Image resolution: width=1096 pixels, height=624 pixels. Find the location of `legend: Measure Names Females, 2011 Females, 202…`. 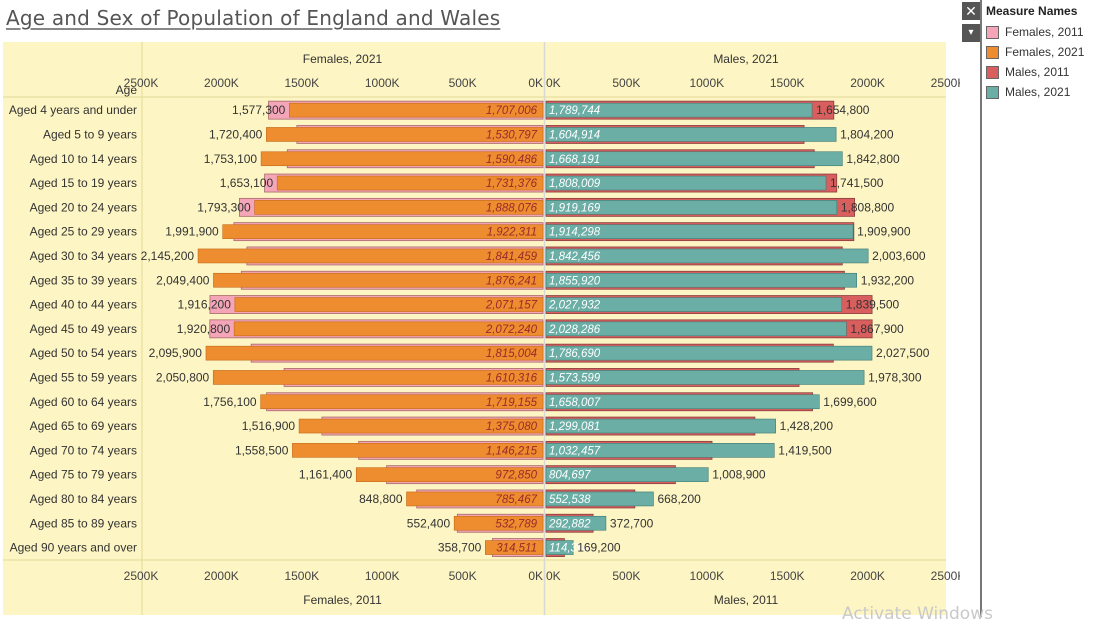

legend: Measure Names Females, 2011 Females, 202… is located at coordinates (1041, 53).